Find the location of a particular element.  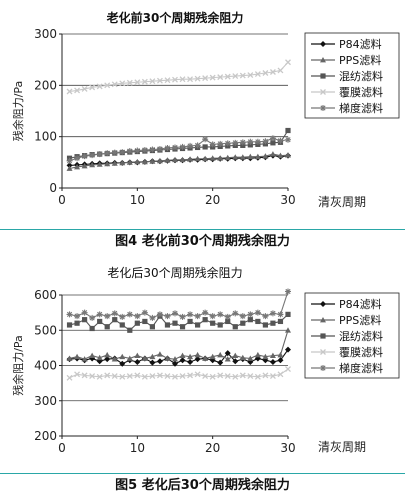

figure-4-x-axis-label: 清灰周期 is located at coordinates (342, 202).